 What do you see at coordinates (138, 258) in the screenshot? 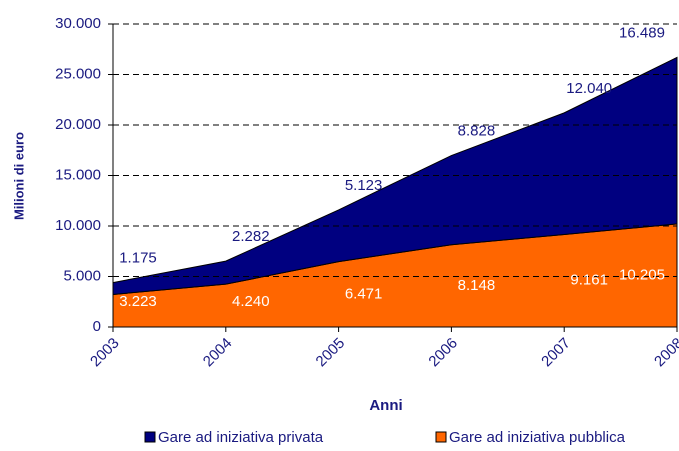
I see `data-label: 1.175` at bounding box center [138, 258].